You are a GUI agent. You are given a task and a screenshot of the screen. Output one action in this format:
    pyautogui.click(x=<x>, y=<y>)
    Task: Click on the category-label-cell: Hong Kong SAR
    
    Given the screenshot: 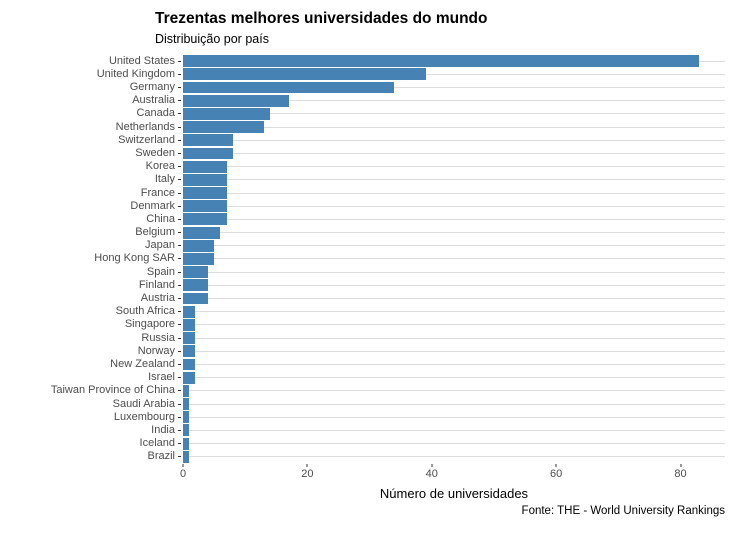 What is the action you would take?
    pyautogui.click(x=91, y=258)
    